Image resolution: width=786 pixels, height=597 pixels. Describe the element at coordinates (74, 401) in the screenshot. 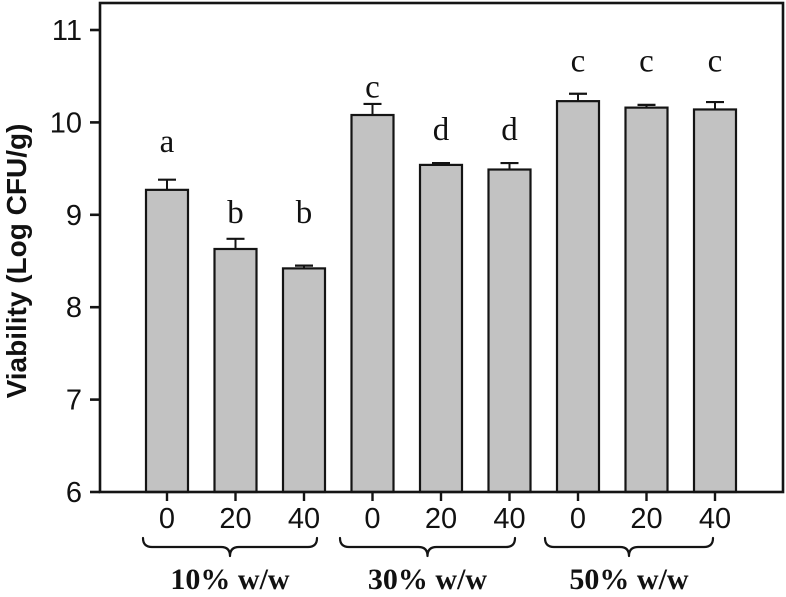

I see `y-tick-label: 7` at that location.